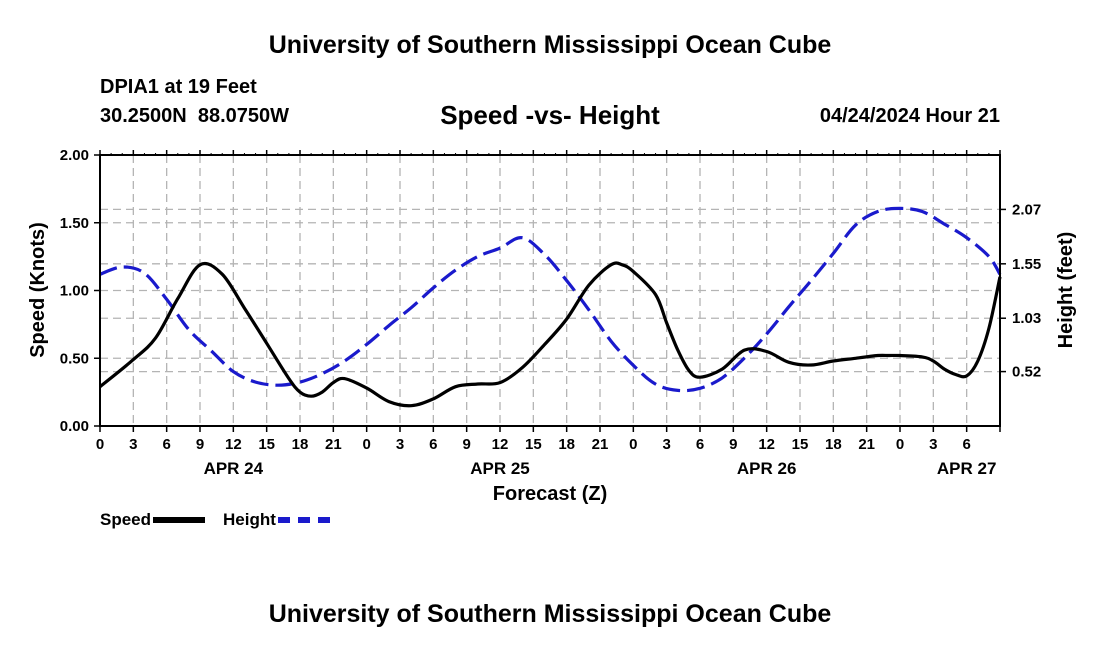 This screenshot has height=650, width=1100. What do you see at coordinates (195, 116) in the screenshot?
I see `coordinates-label: 30.2500N 88.0750W` at bounding box center [195, 116].